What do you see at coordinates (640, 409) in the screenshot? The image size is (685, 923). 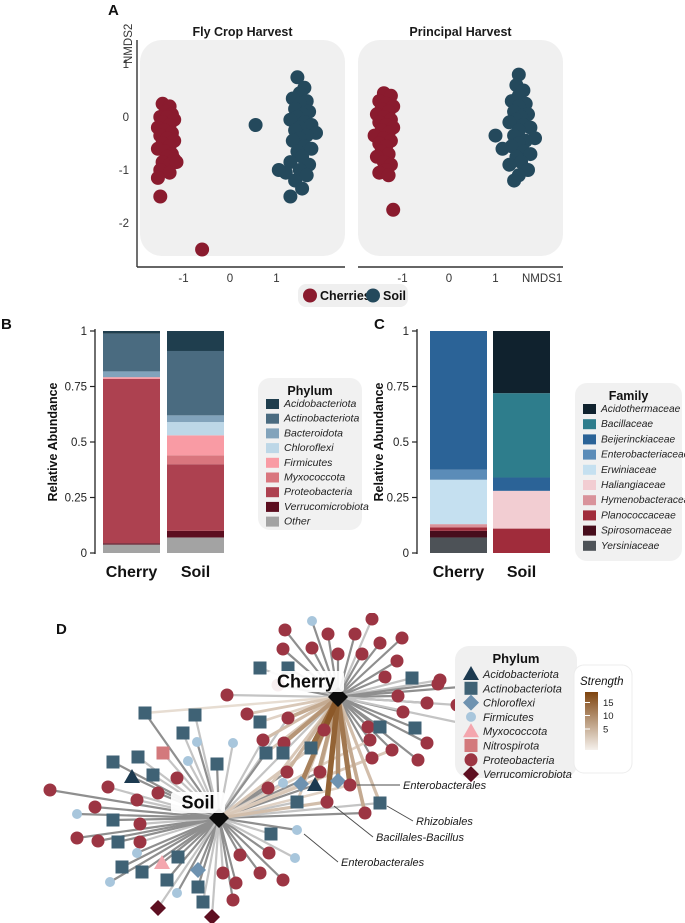 I see `legend-label: Acidothermaceae` at bounding box center [640, 409].